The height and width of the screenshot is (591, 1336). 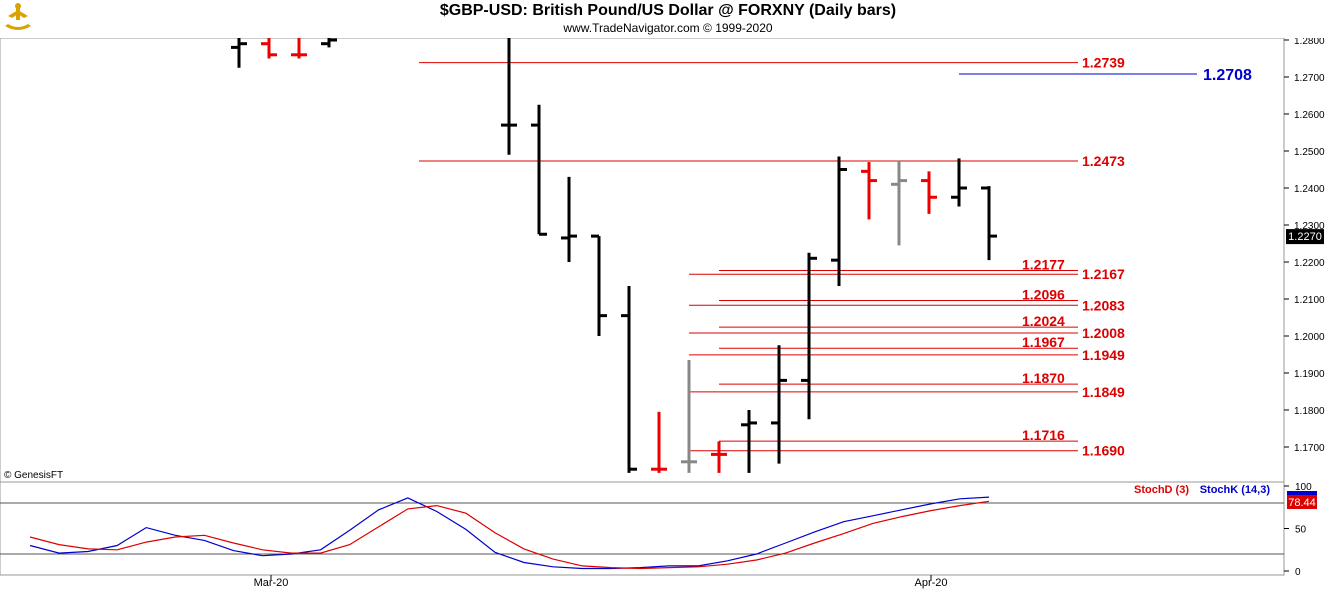 I want to click on stoch-axis: 100 50 0, so click(x=1298, y=530).